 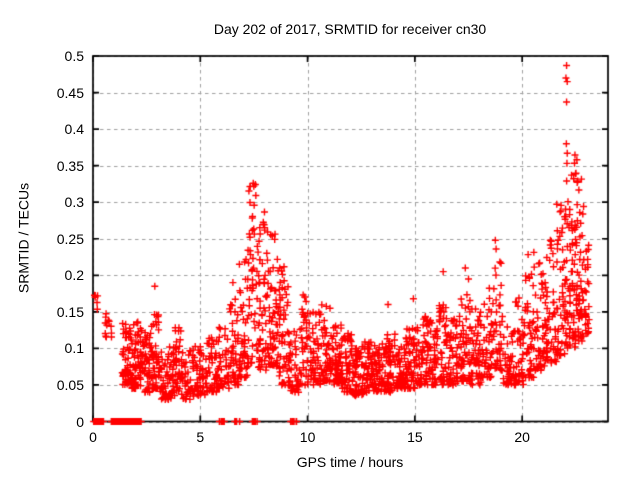 What do you see at coordinates (70, 311) in the screenshot?
I see `y-tick-label: 0.15` at bounding box center [70, 311].